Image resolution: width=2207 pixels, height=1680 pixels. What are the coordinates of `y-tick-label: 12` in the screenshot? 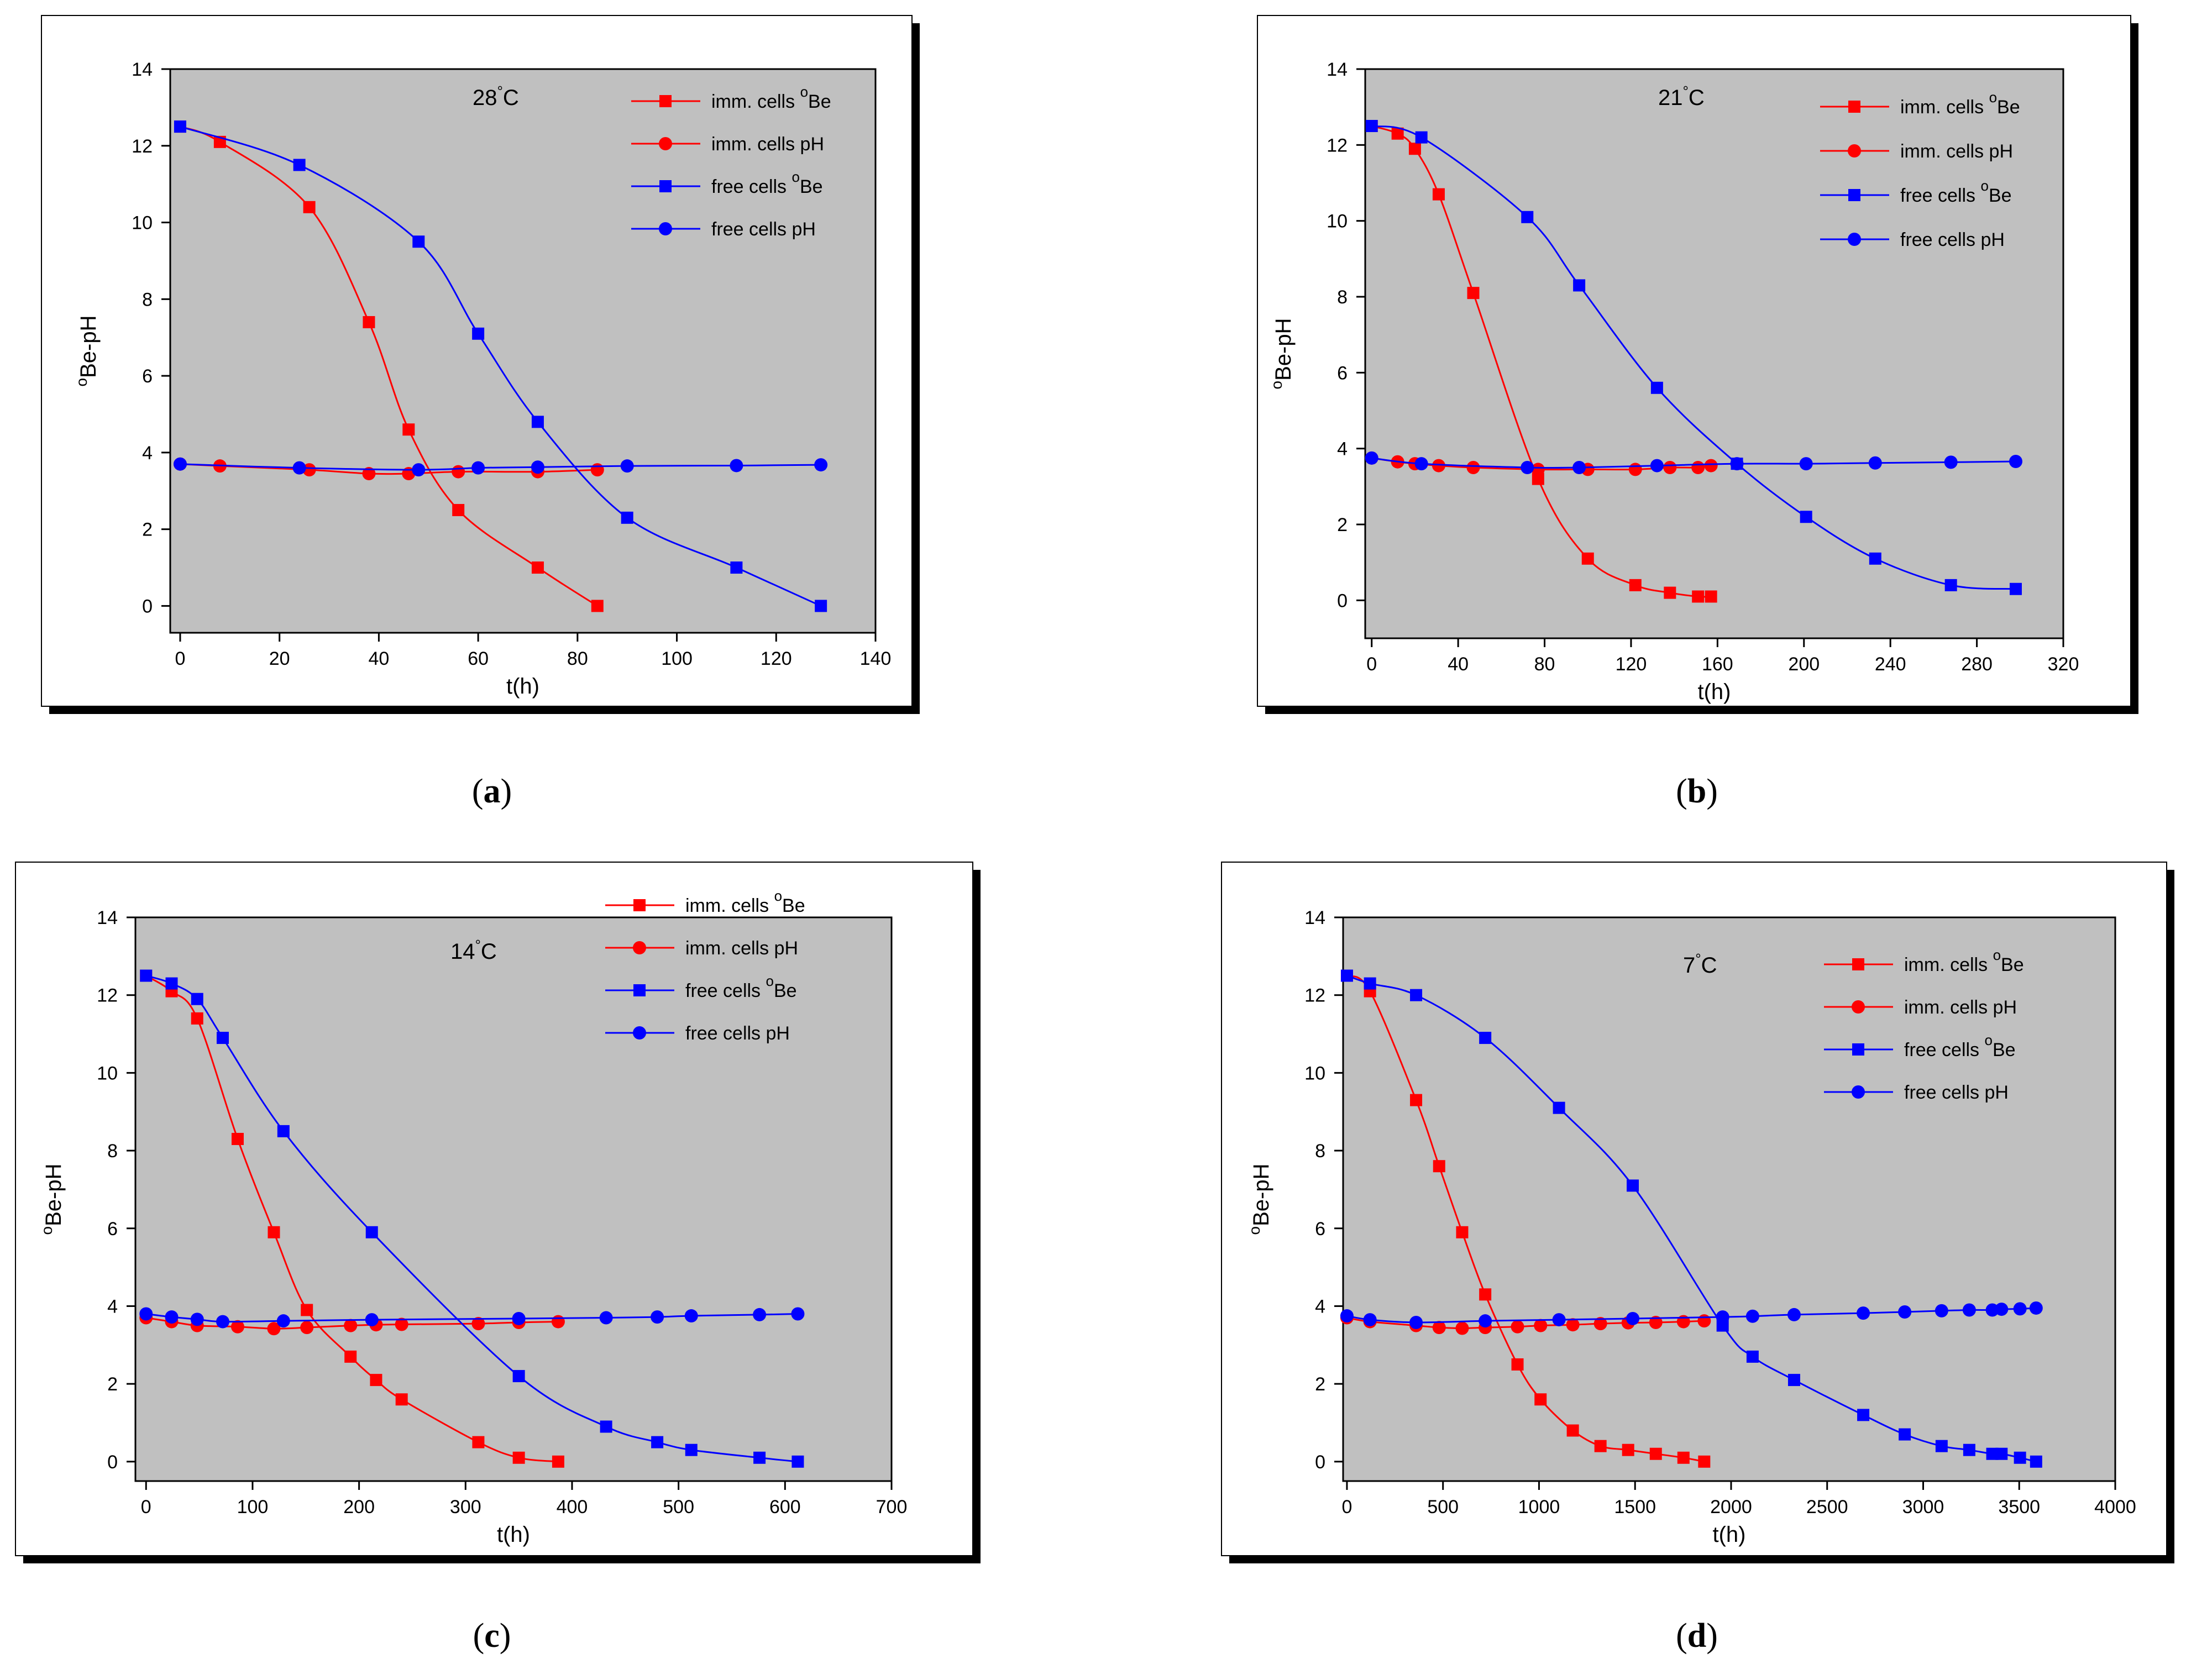 It's located at (1314, 995).